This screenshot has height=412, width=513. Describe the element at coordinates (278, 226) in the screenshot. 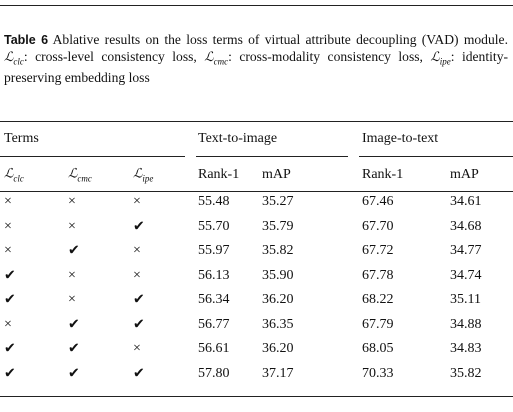

I see `table-cell: 35.79` at that location.